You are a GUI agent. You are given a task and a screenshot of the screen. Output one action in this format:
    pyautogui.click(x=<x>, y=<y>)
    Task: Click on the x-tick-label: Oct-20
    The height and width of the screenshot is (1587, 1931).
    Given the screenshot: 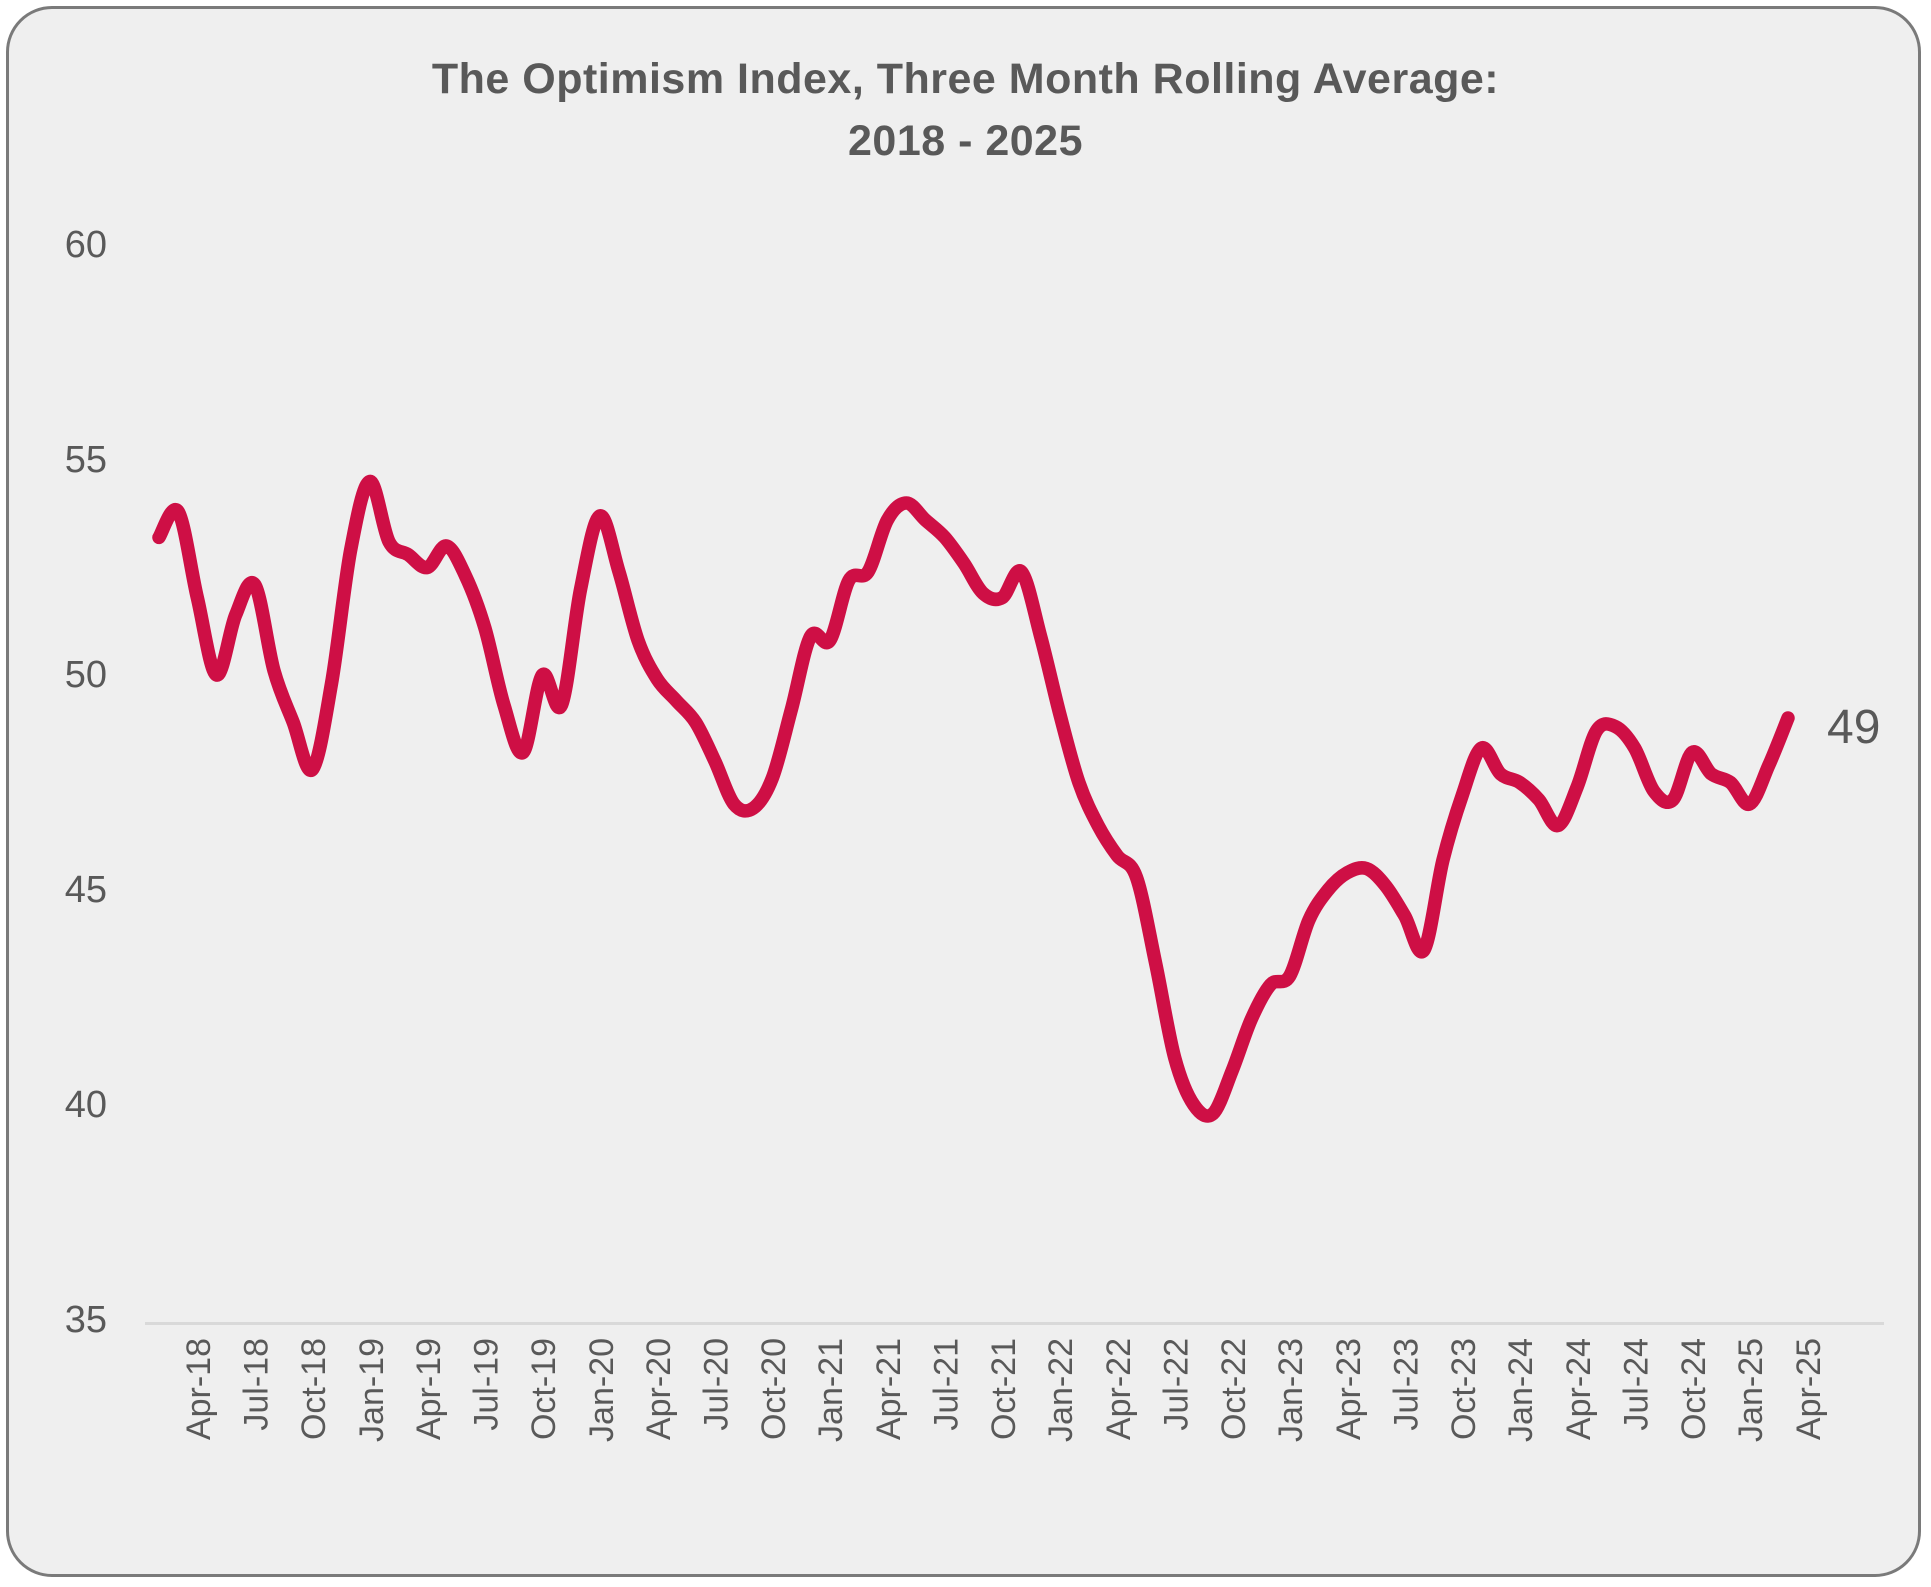 What is the action you would take?
    pyautogui.click(x=773, y=1389)
    